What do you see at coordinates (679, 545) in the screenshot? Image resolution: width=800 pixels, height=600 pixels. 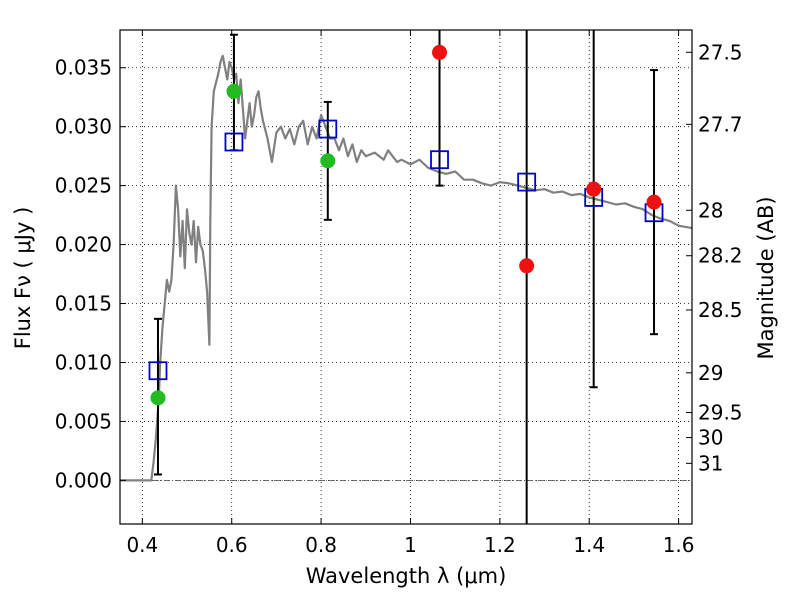 I see `x-tick-label: 1.6` at bounding box center [679, 545].